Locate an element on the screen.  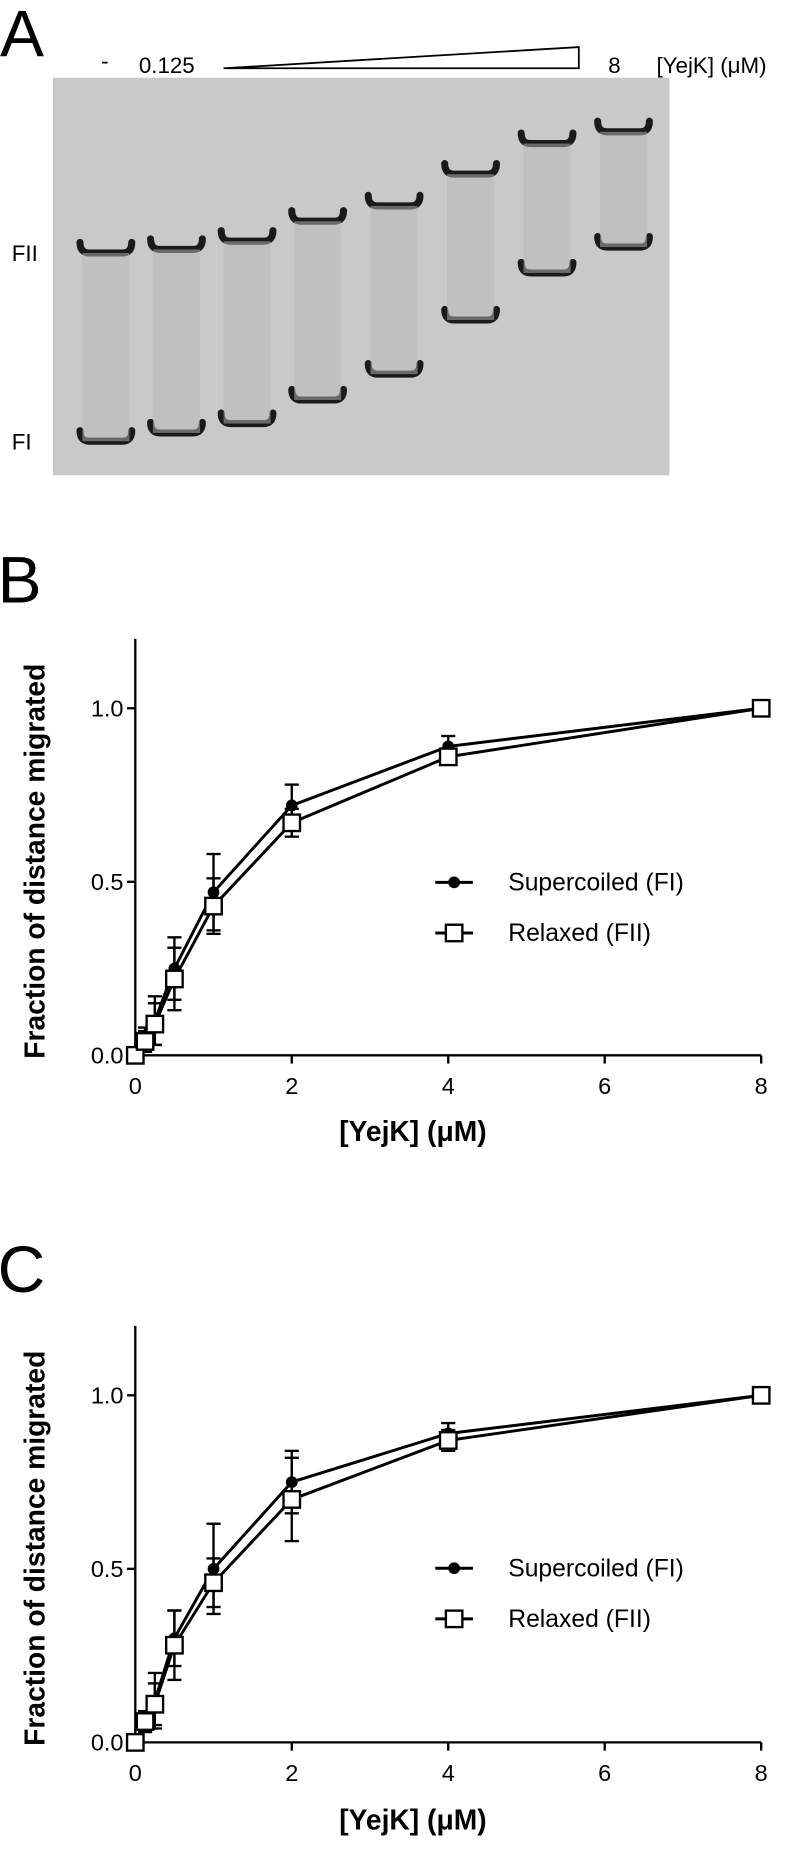
panel-label: A is located at coordinates (22, 35).